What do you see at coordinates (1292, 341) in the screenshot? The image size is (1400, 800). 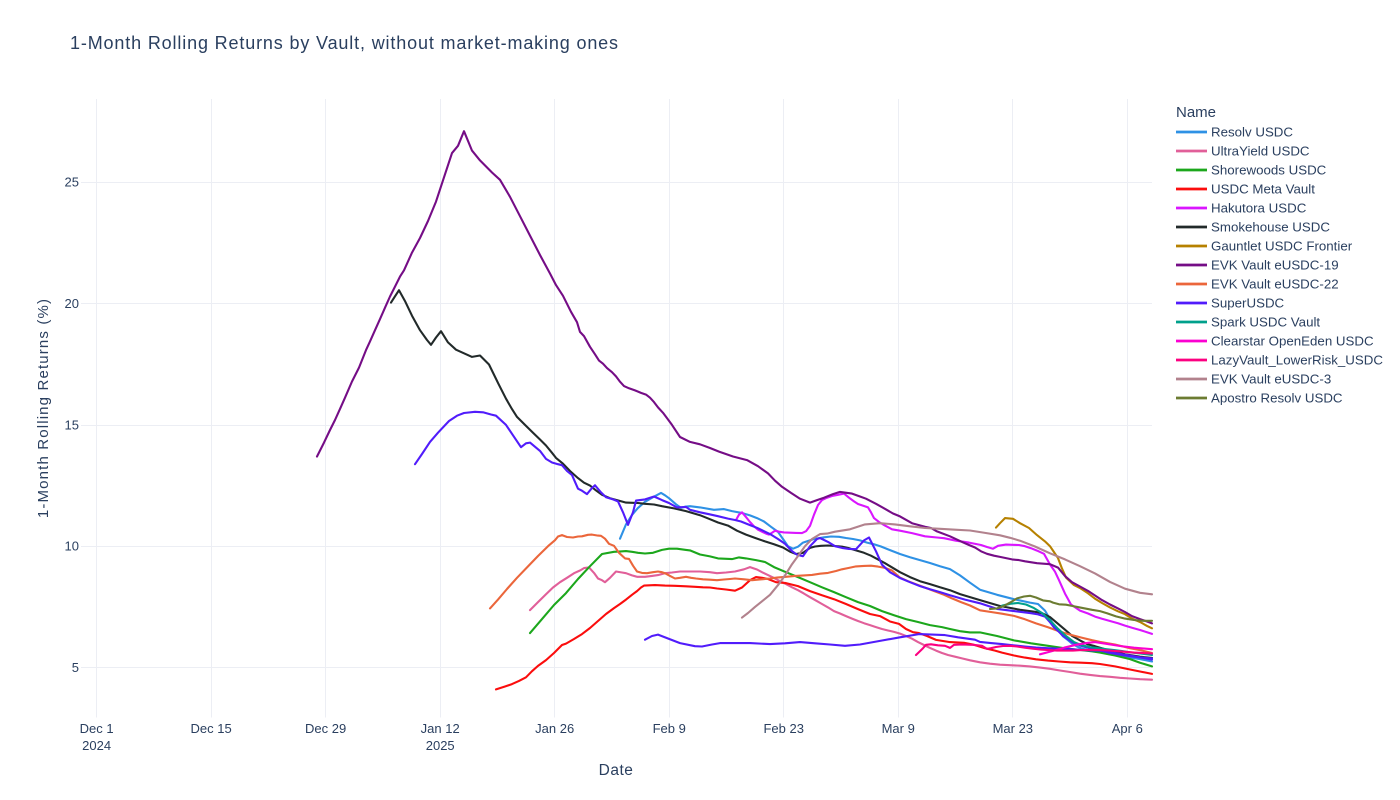 I see `svg-text: Clearstar OpenEden USDC` at bounding box center [1292, 341].